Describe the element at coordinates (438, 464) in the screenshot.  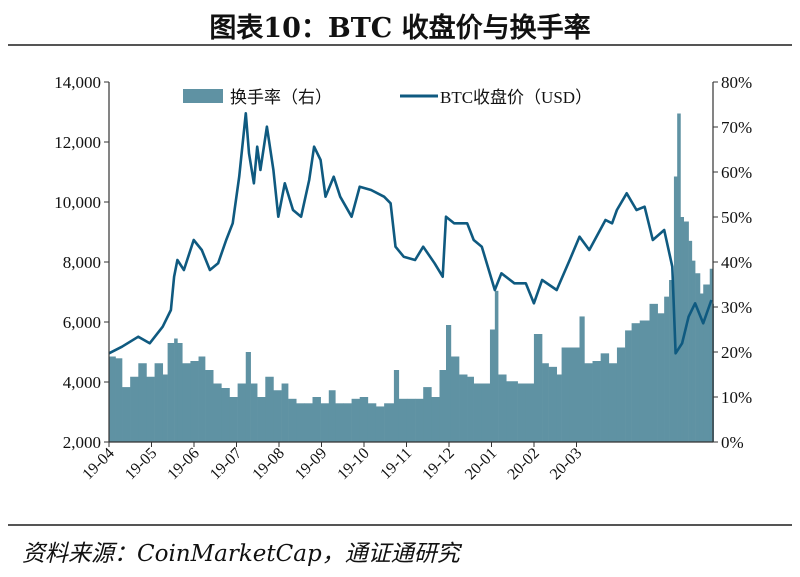
I see `x-tick-label: 19-12` at that location.